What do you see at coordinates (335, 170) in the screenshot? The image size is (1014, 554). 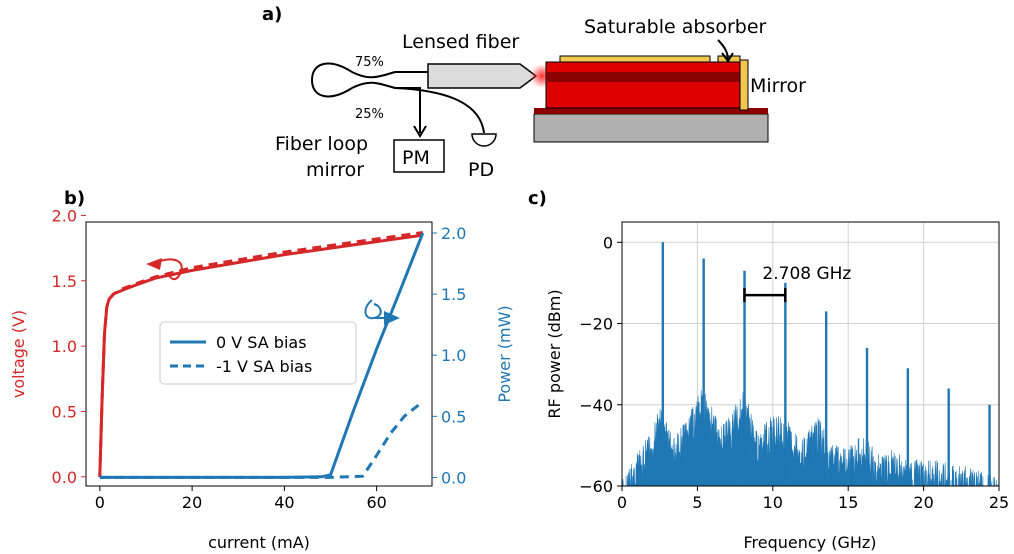 I see `fiber-loop-mirror-label-2: mirror` at bounding box center [335, 170].